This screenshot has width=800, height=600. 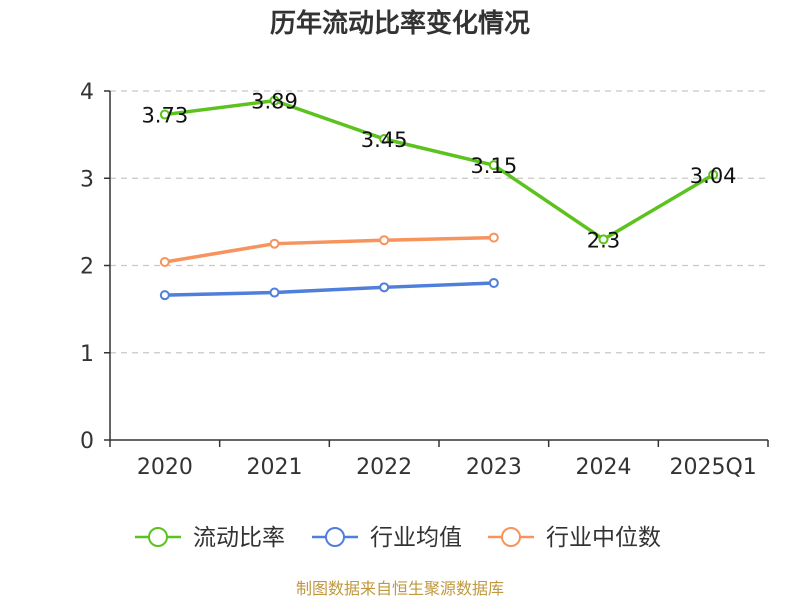 What do you see at coordinates (87, 92) in the screenshot?
I see `y-tick-label: 4` at bounding box center [87, 92].